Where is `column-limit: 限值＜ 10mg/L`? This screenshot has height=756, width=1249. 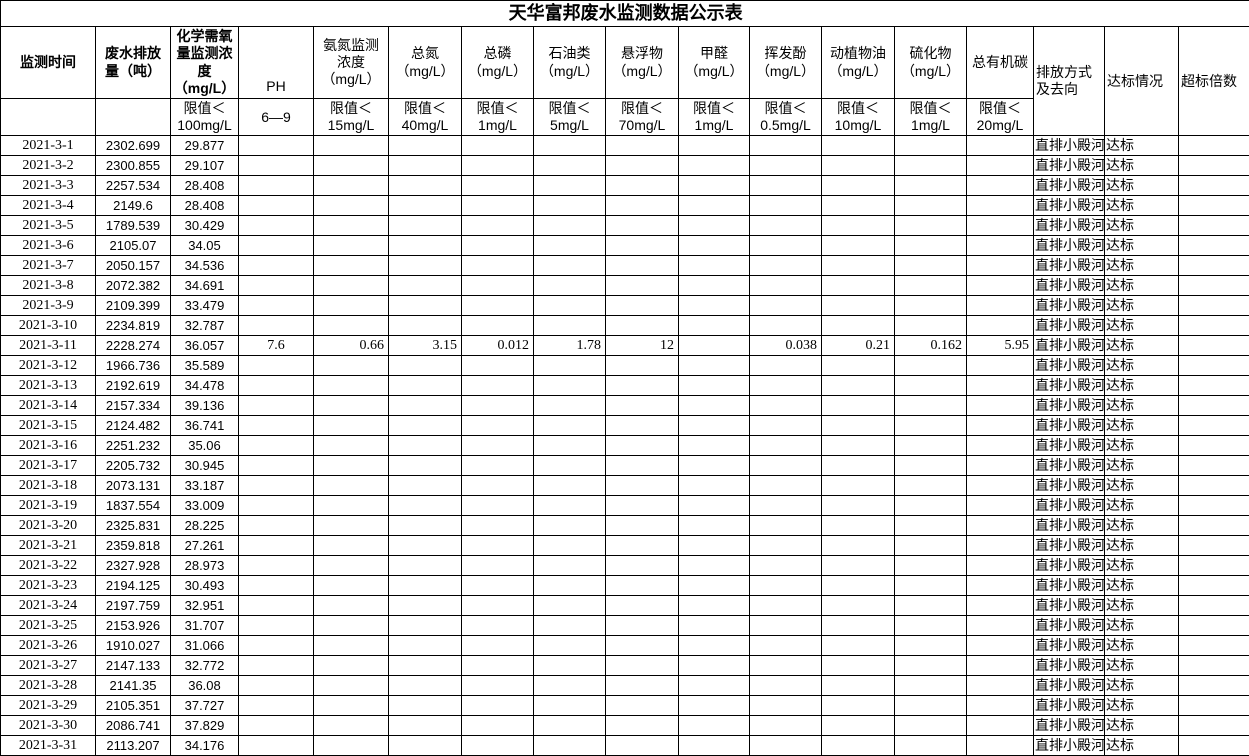
column-limit: 限值＜ 10mg/L is located at coordinates (858, 117).